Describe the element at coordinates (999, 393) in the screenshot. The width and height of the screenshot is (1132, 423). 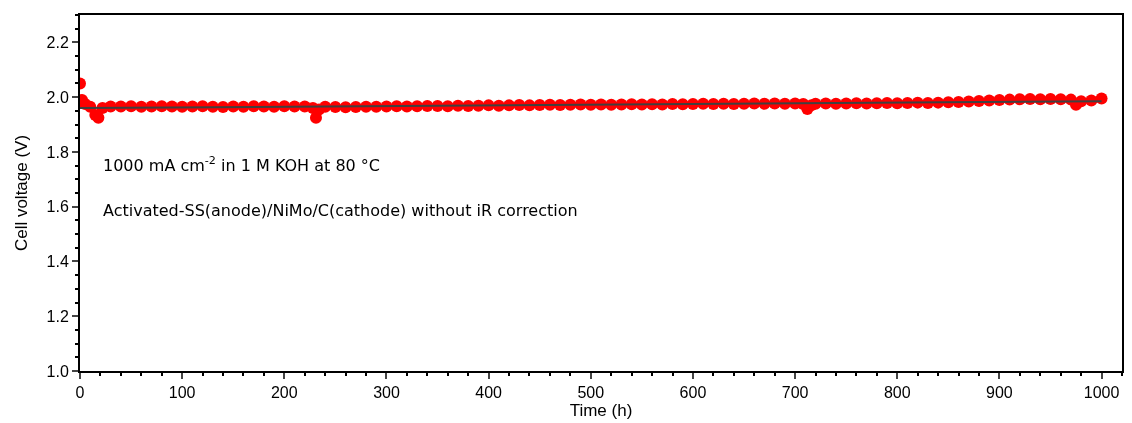
I see `x-tick-label: 900` at that location.